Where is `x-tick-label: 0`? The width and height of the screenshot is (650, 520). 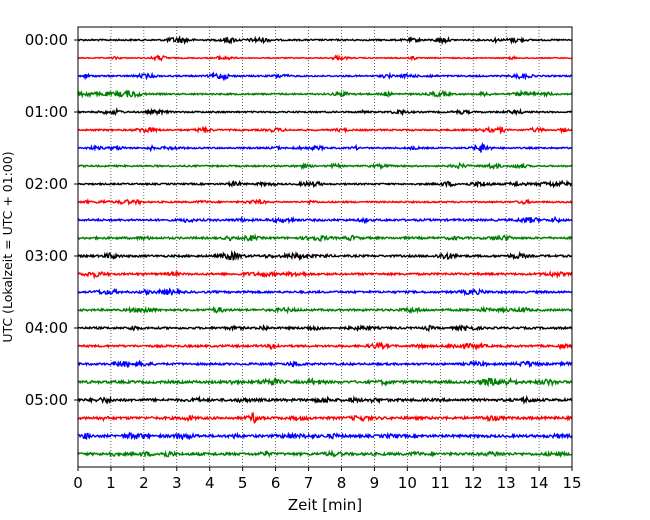
x-tick-label: 0 is located at coordinates (78, 483).